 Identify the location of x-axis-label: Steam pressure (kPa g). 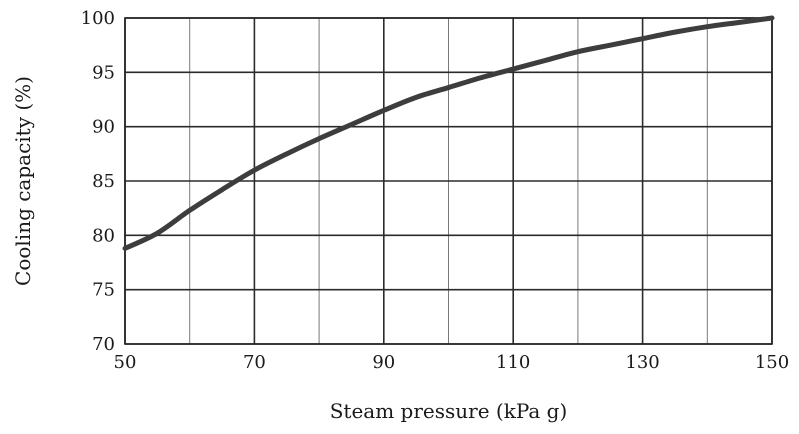
(449, 411).